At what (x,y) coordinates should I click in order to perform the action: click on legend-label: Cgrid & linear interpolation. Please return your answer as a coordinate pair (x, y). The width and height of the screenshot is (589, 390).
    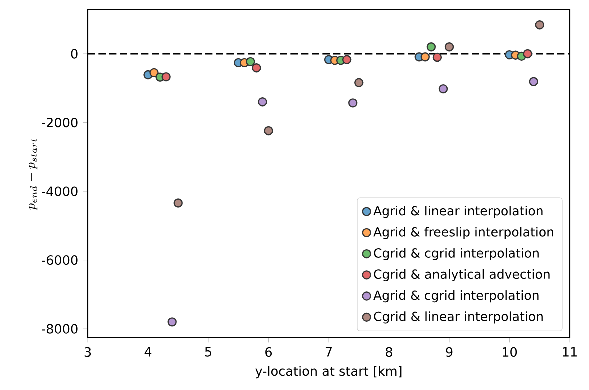
    Looking at the image, I should click on (458, 318).